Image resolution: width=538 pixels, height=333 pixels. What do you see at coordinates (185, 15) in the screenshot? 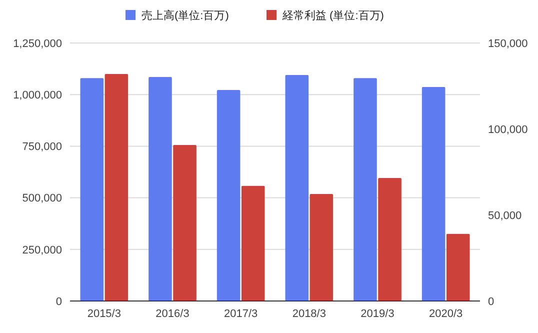
I see `legend-label: 売上高(単位:百万)` at bounding box center [185, 15].